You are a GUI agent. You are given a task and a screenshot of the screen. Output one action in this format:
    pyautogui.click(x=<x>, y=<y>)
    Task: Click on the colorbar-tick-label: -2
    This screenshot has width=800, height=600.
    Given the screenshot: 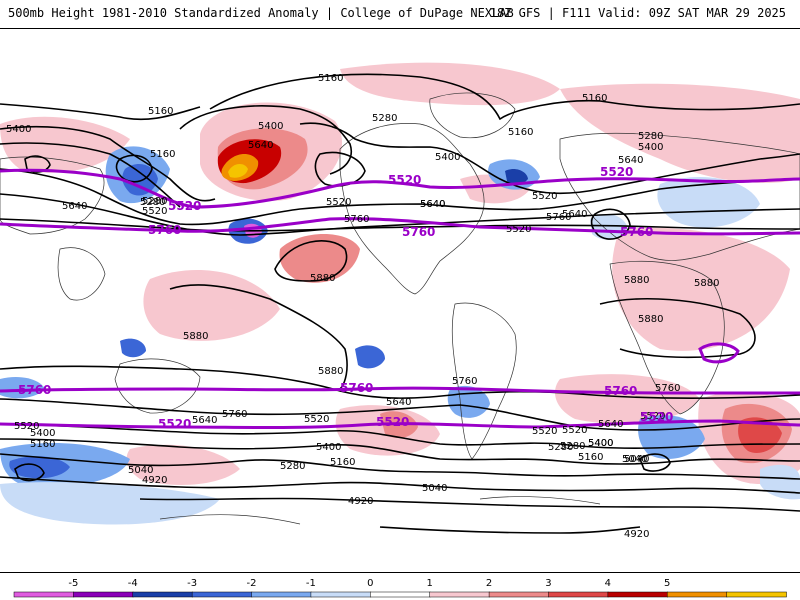 What is the action you would take?
    pyautogui.click(x=252, y=583)
    